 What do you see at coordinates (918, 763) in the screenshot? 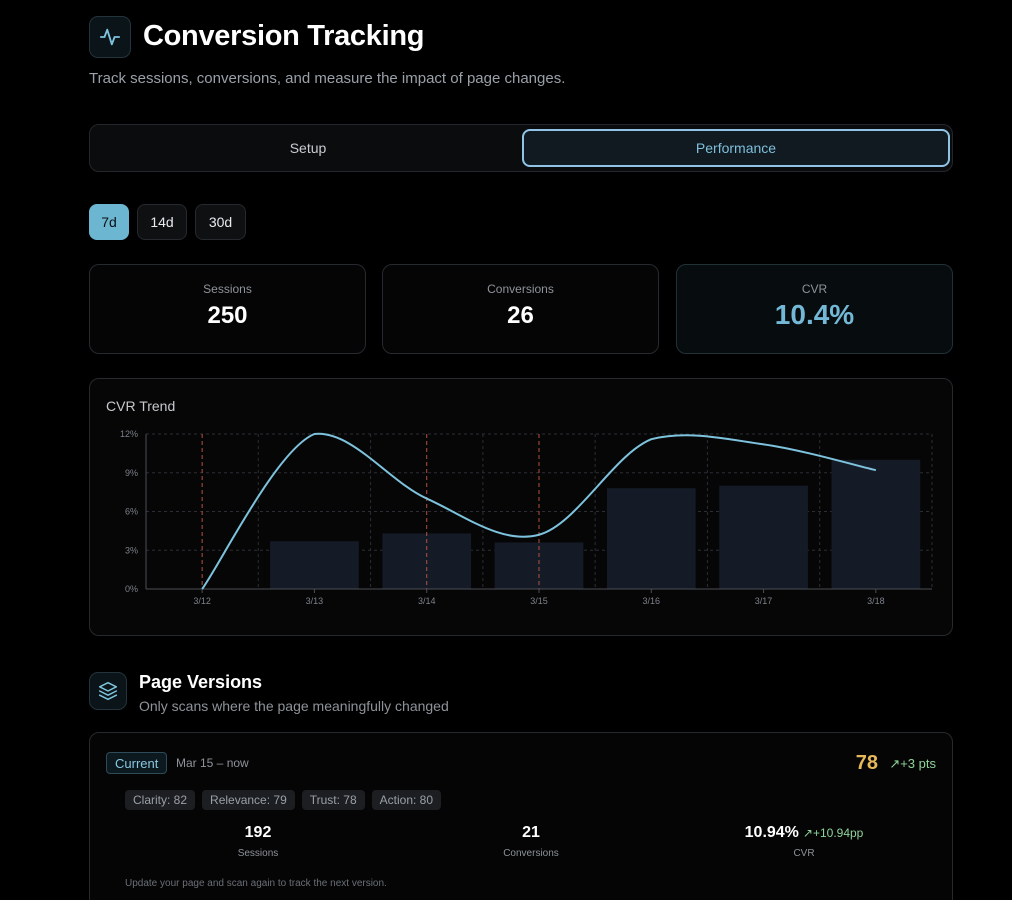
I see `score-delta-value: +3 pts` at bounding box center [918, 763].